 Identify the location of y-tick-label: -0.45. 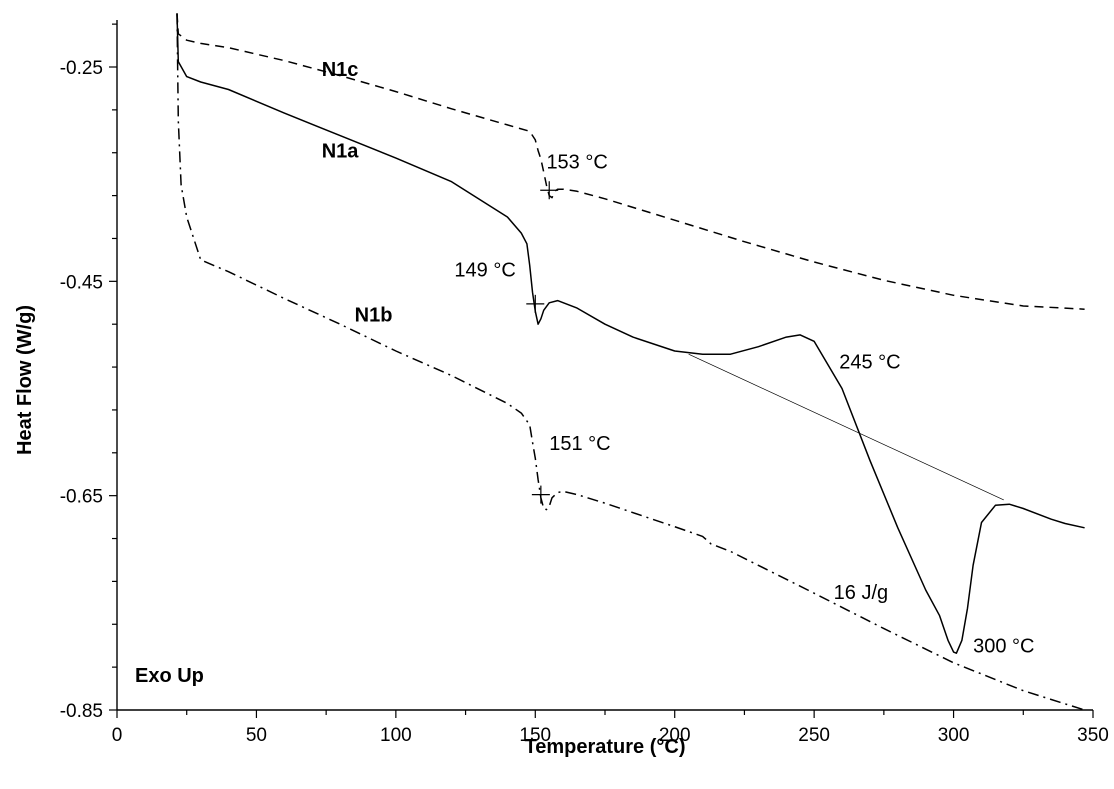
(81, 282).